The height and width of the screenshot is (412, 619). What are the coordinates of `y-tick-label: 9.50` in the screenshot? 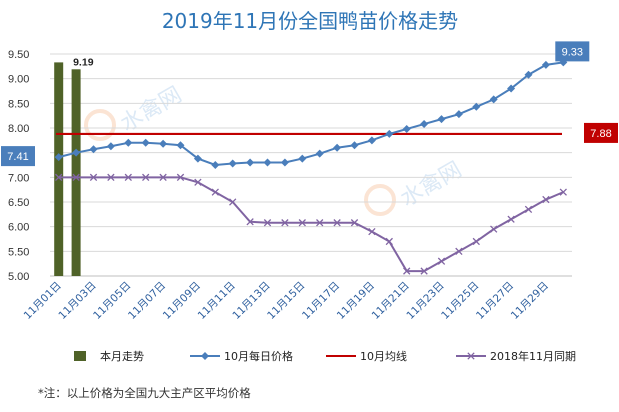 It's located at (18, 55).